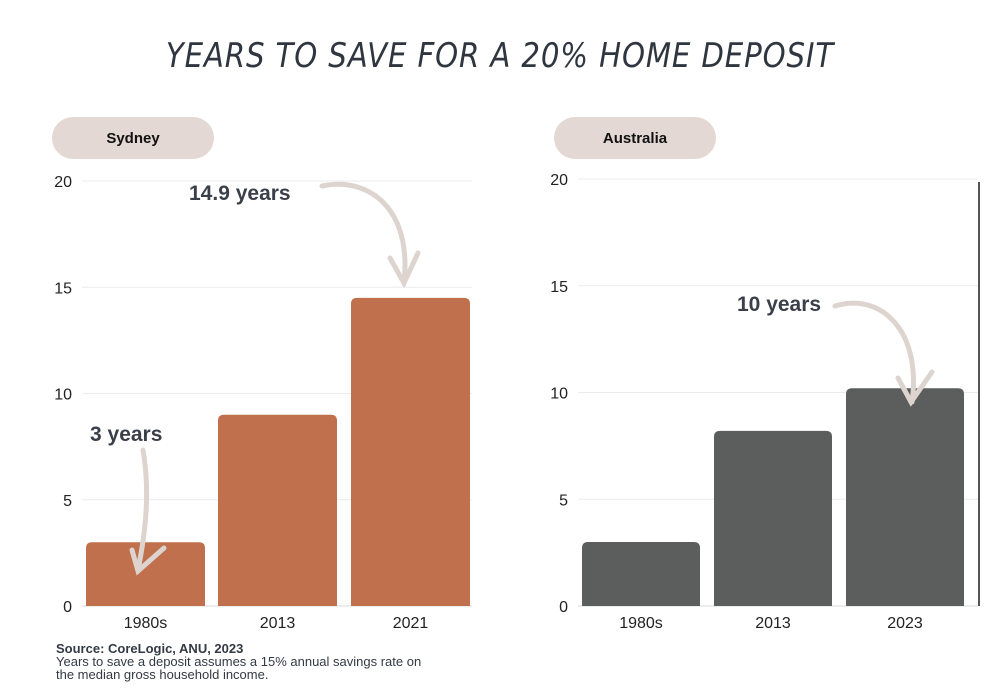 This screenshot has height=700, width=1000. Describe the element at coordinates (63, 288) in the screenshot. I see `sydney-y-tick-label: 15` at that location.